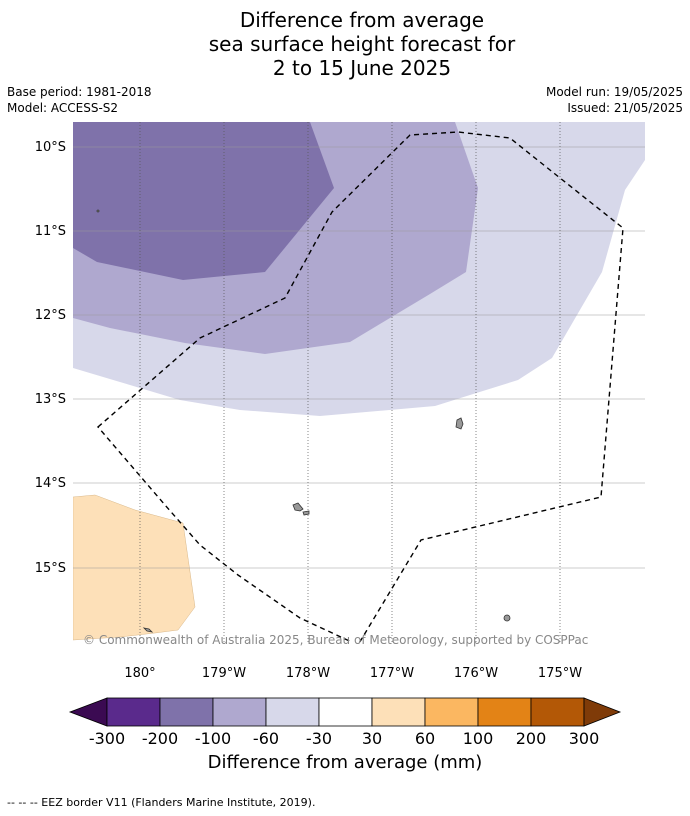 This screenshot has width=690, height=816. I want to click on meta-right: Model run: 19/05/2025 Issued: 21/05/2025, so click(614, 100).